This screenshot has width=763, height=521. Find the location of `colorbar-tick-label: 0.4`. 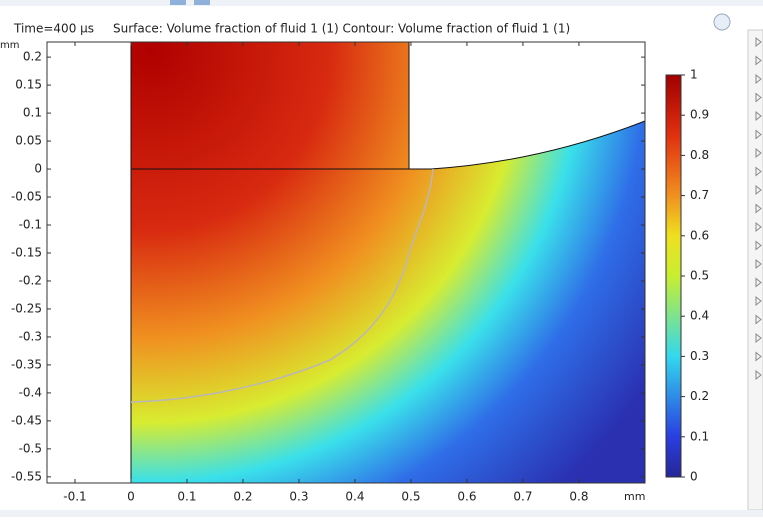

colorbar-tick-label: 0.4 is located at coordinates (699, 316).